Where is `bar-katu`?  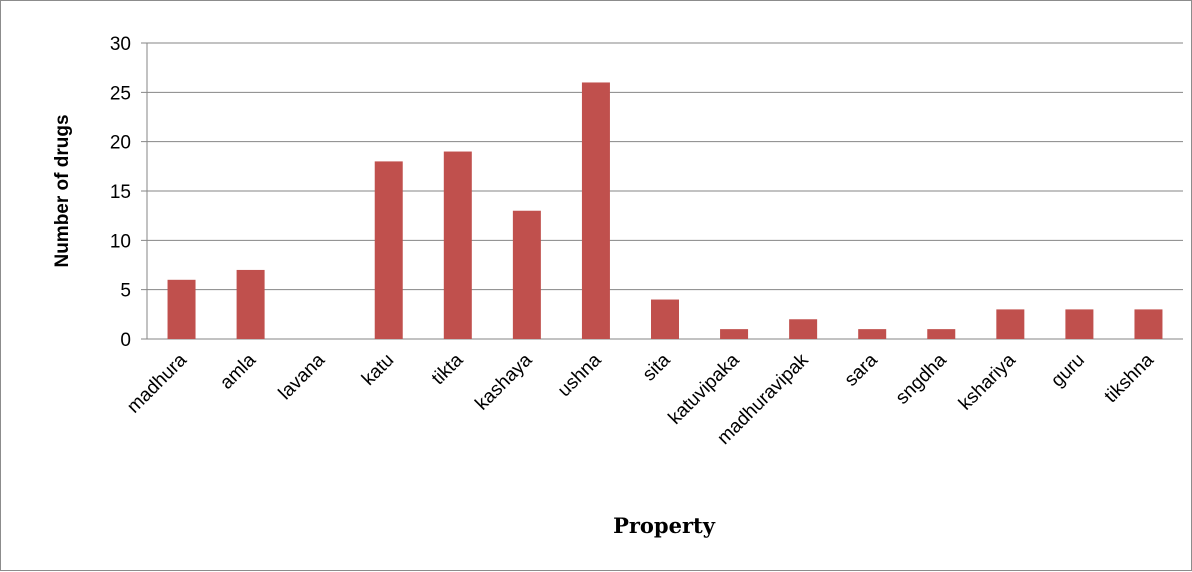 bar-katu is located at coordinates (388, 250).